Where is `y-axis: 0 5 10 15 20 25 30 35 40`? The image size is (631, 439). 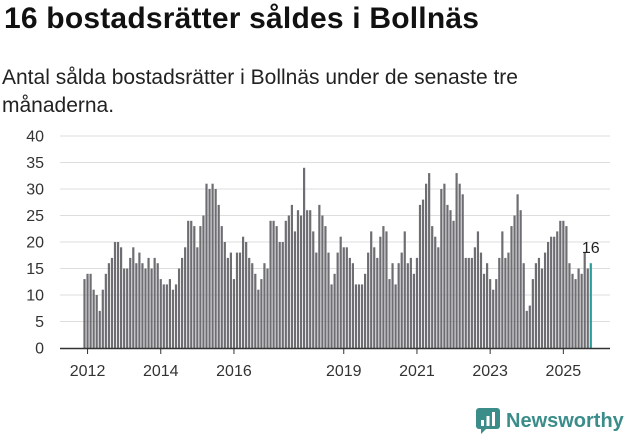
y-axis: 0 5 10 15 20 25 30 35 40 is located at coordinates (35, 243).